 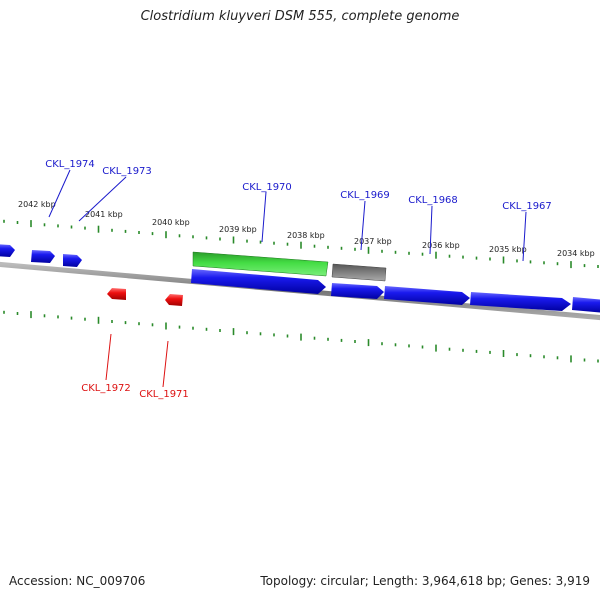 What do you see at coordinates (441, 245) in the screenshot?
I see `kbp-label: 2036 kbp` at bounding box center [441, 245].